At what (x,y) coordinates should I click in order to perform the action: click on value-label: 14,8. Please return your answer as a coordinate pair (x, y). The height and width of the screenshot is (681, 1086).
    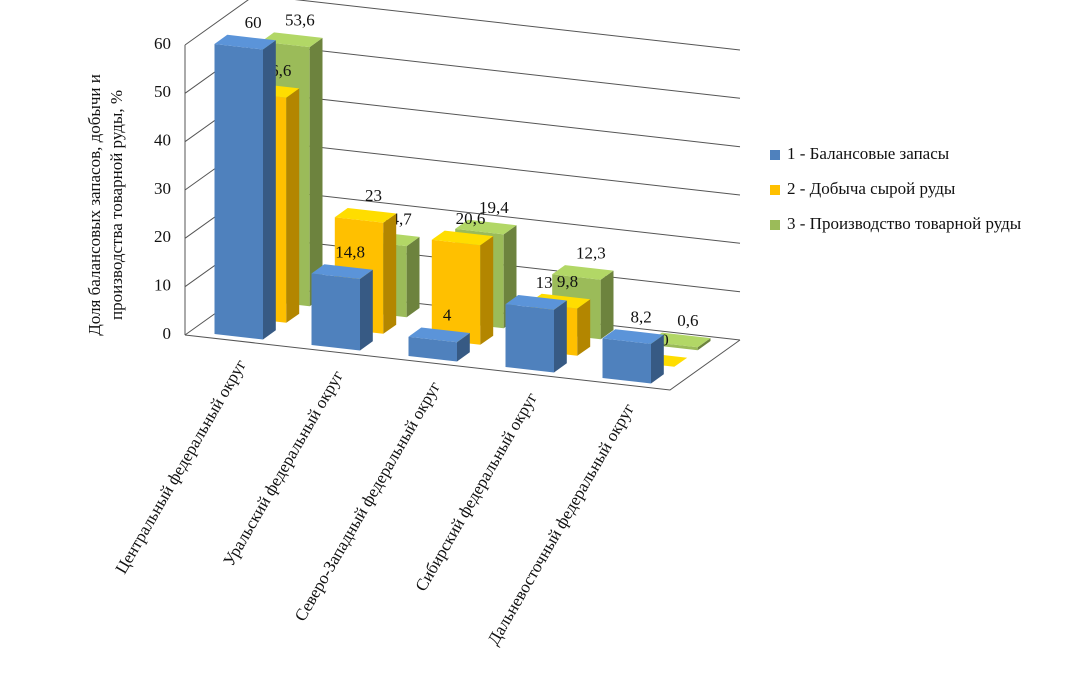
    Looking at the image, I should click on (350, 252).